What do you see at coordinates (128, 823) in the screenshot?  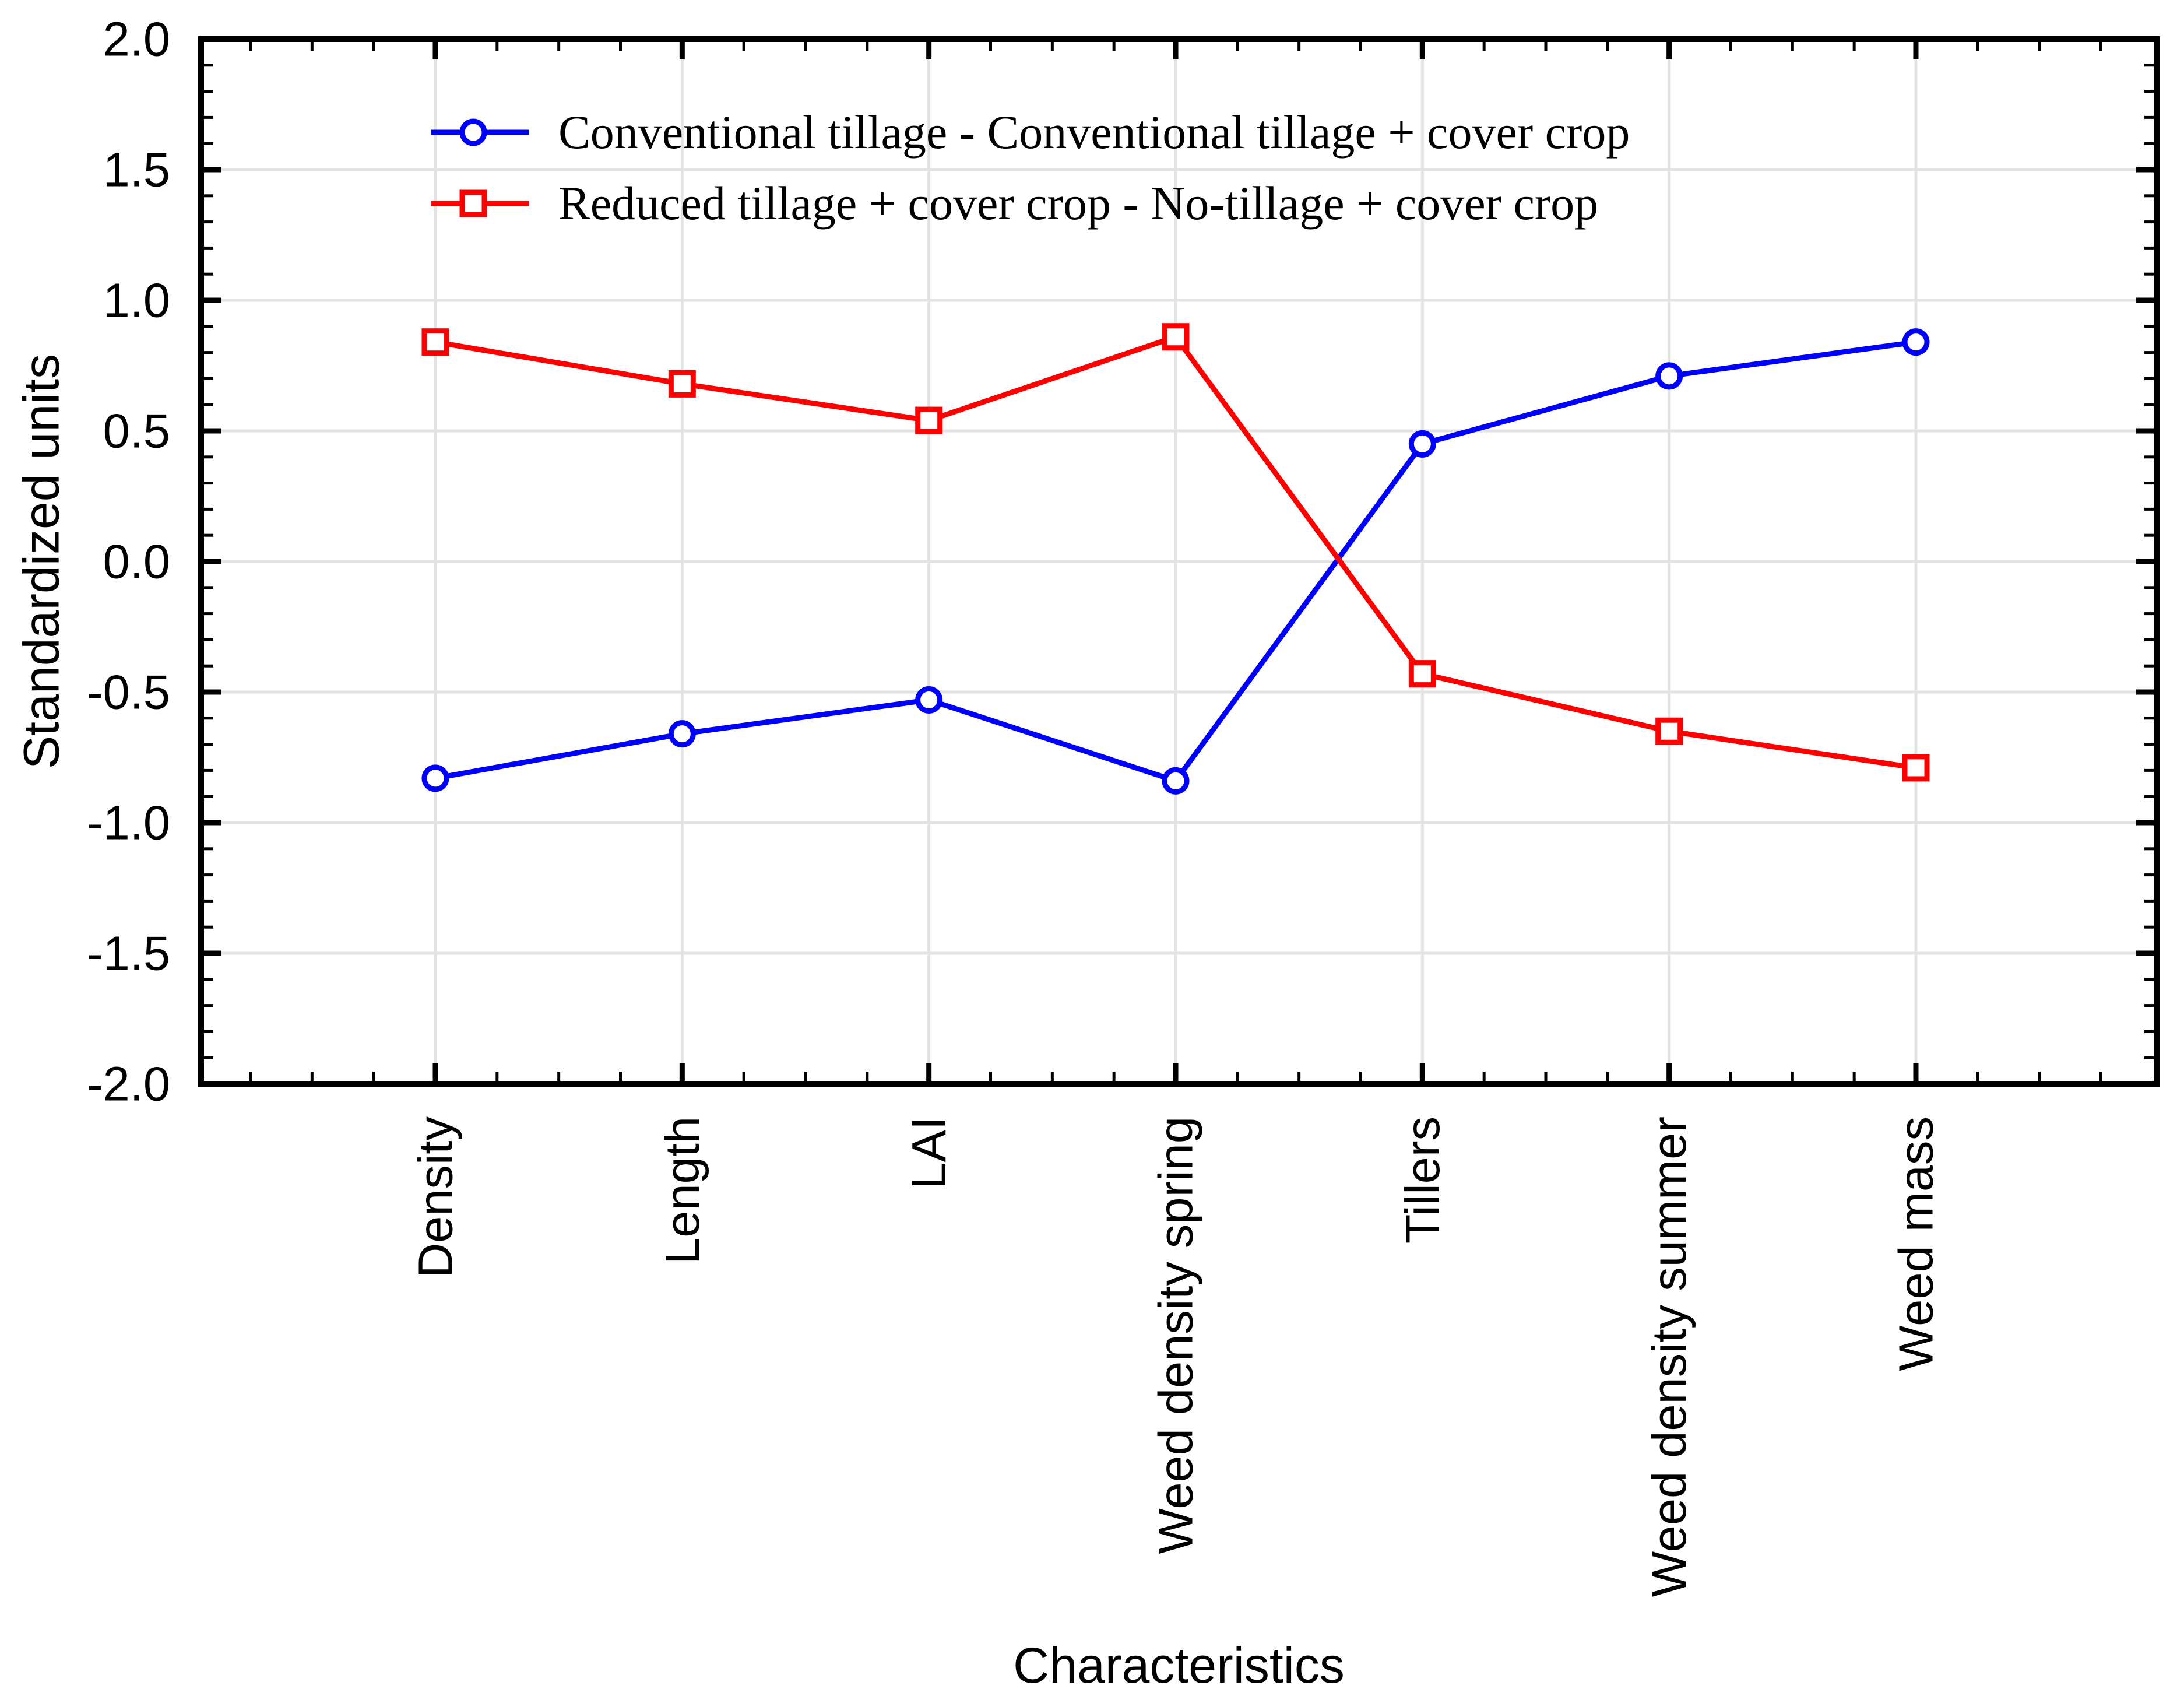 I see `y-tick-label: -1.0` at bounding box center [128, 823].